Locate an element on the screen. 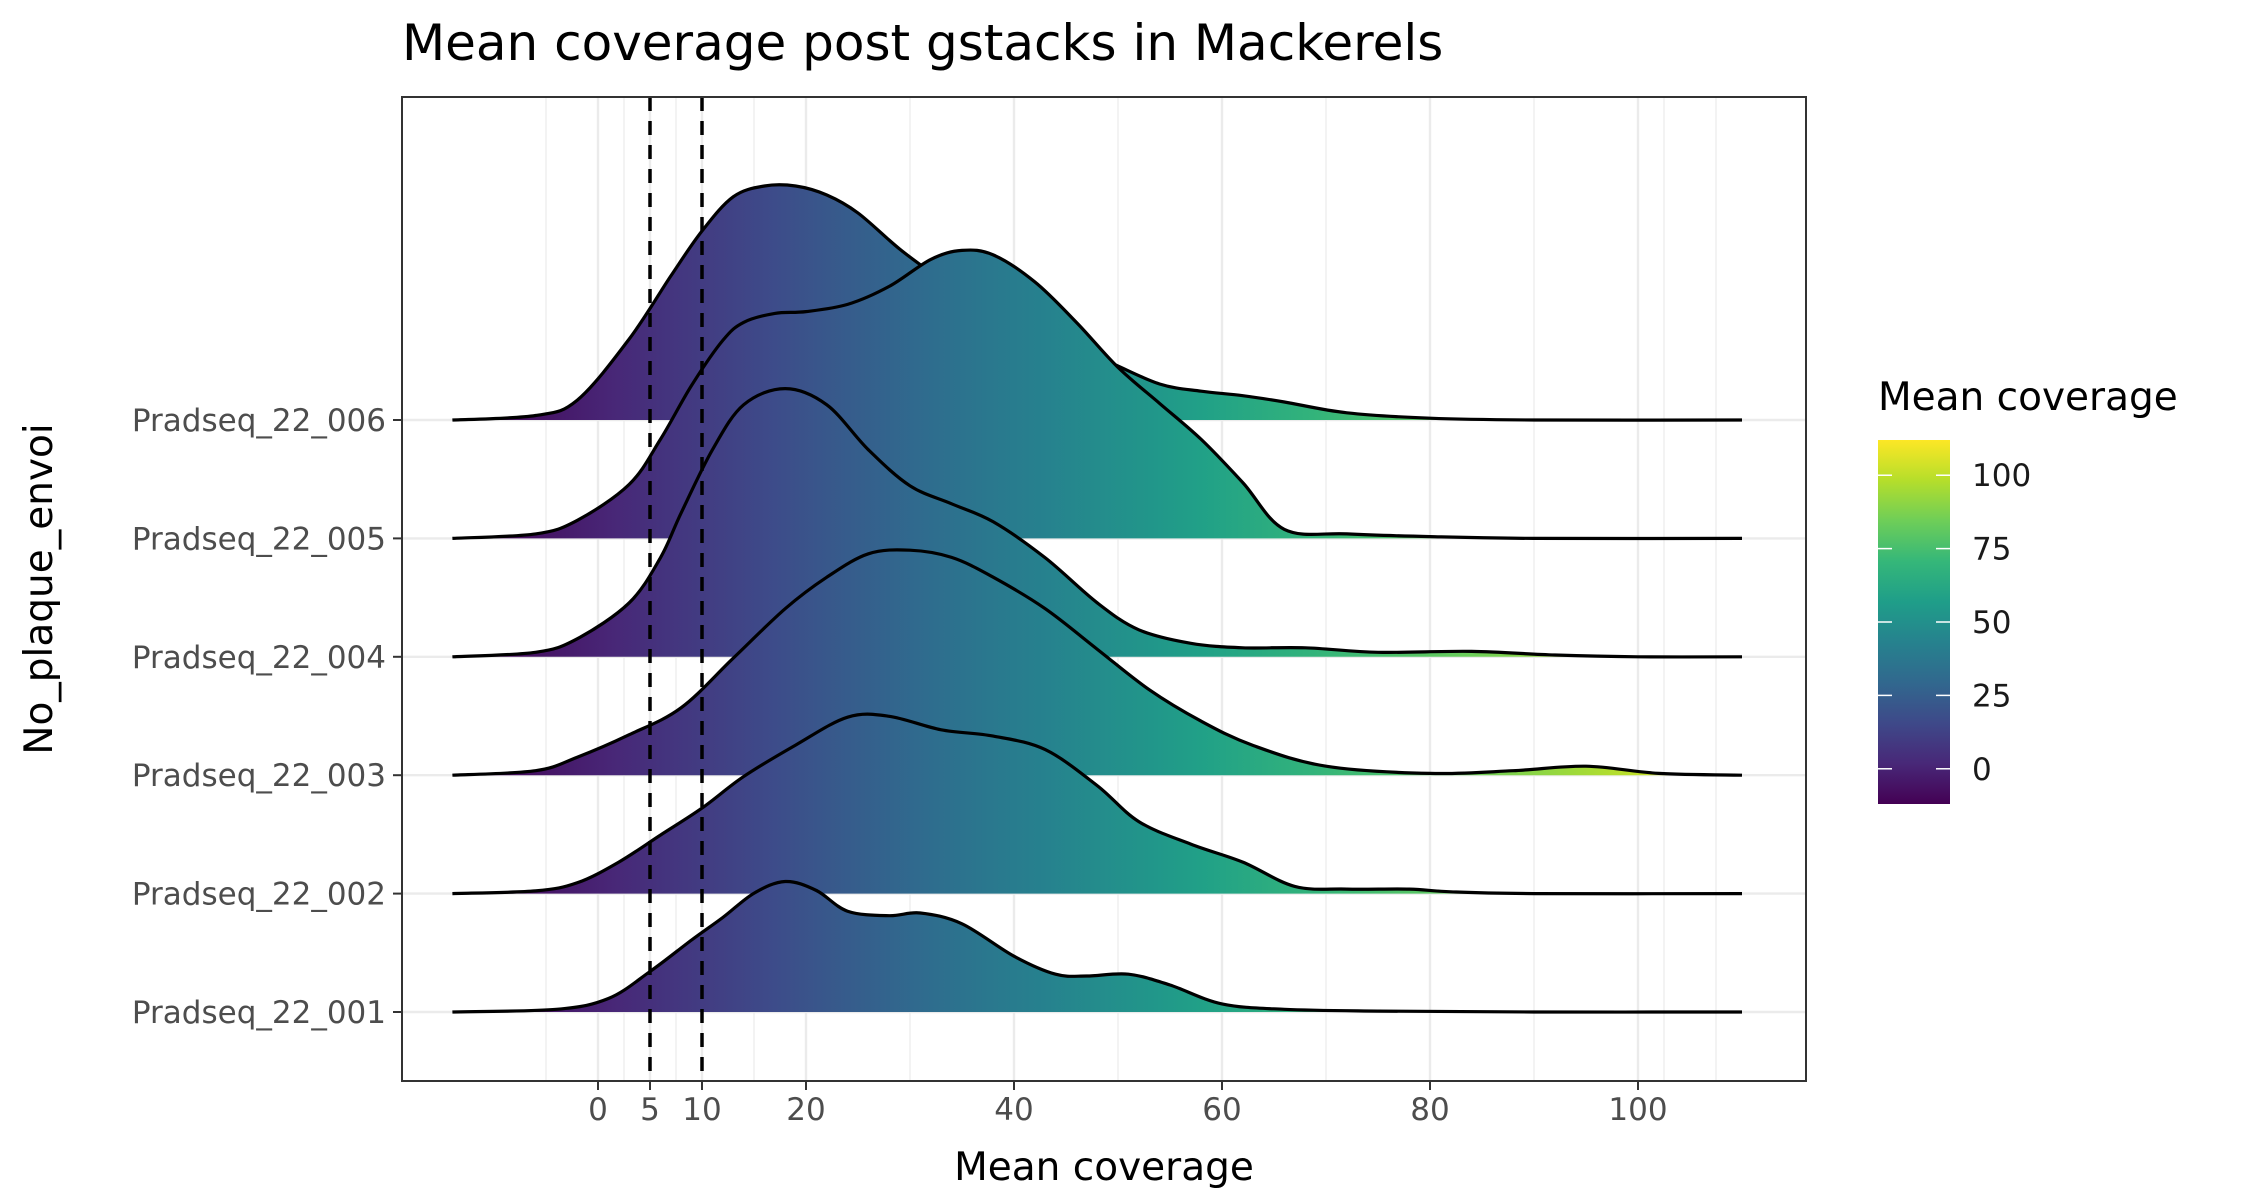  legend-tick-label: 0 is located at coordinates (1982, 770).